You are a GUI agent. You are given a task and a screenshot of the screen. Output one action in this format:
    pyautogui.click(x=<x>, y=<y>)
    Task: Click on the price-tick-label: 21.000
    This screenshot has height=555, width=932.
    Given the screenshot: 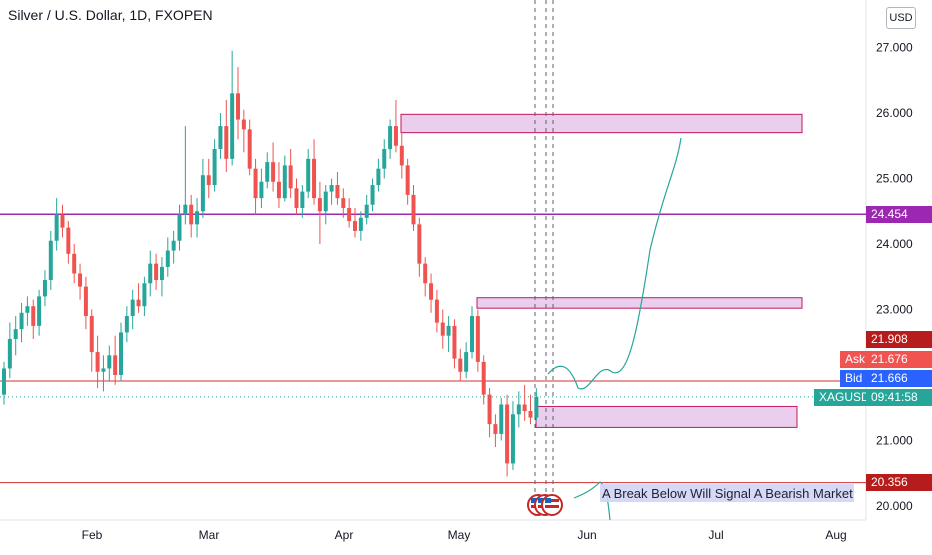 What is the action you would take?
    pyautogui.click(x=894, y=441)
    